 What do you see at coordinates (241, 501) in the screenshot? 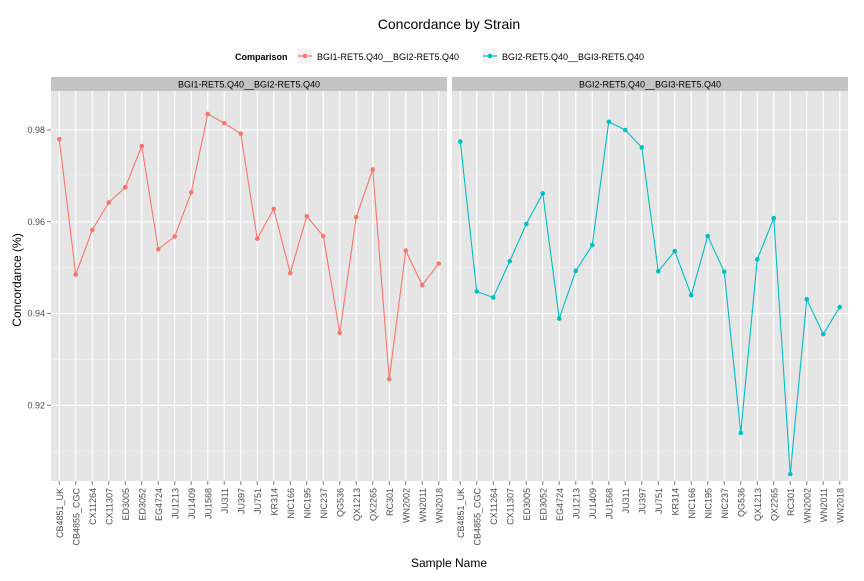
I see `x-tick-label: JU397` at bounding box center [241, 501].